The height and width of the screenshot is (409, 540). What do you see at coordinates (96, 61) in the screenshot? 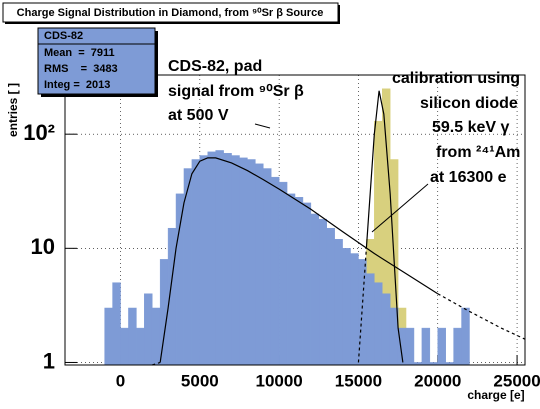
I see `stats-box` at bounding box center [96, 61].